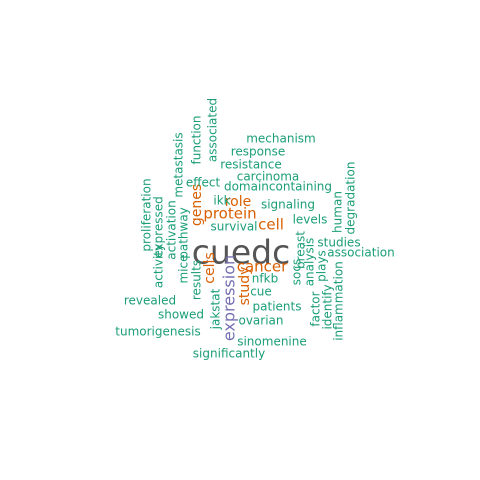 The image size is (480, 480). What do you see at coordinates (322, 266) in the screenshot?
I see `word-plays: plays` at bounding box center [322, 266].